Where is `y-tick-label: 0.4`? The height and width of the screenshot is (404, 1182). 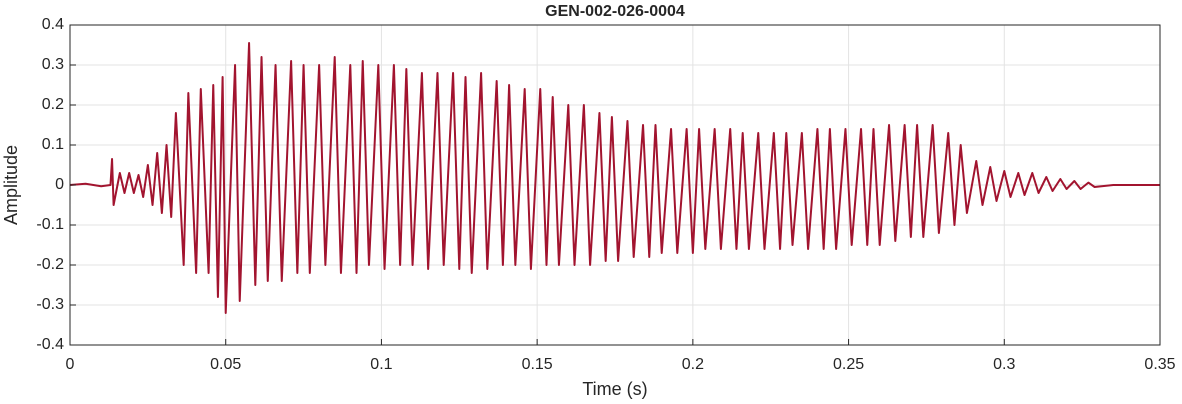
y-tick-label: 0.4 is located at coordinates (53, 24).